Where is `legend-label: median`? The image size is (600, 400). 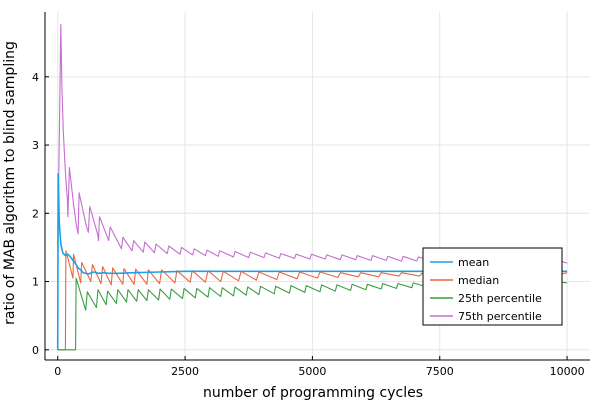
legend-label: median is located at coordinates (478, 280).